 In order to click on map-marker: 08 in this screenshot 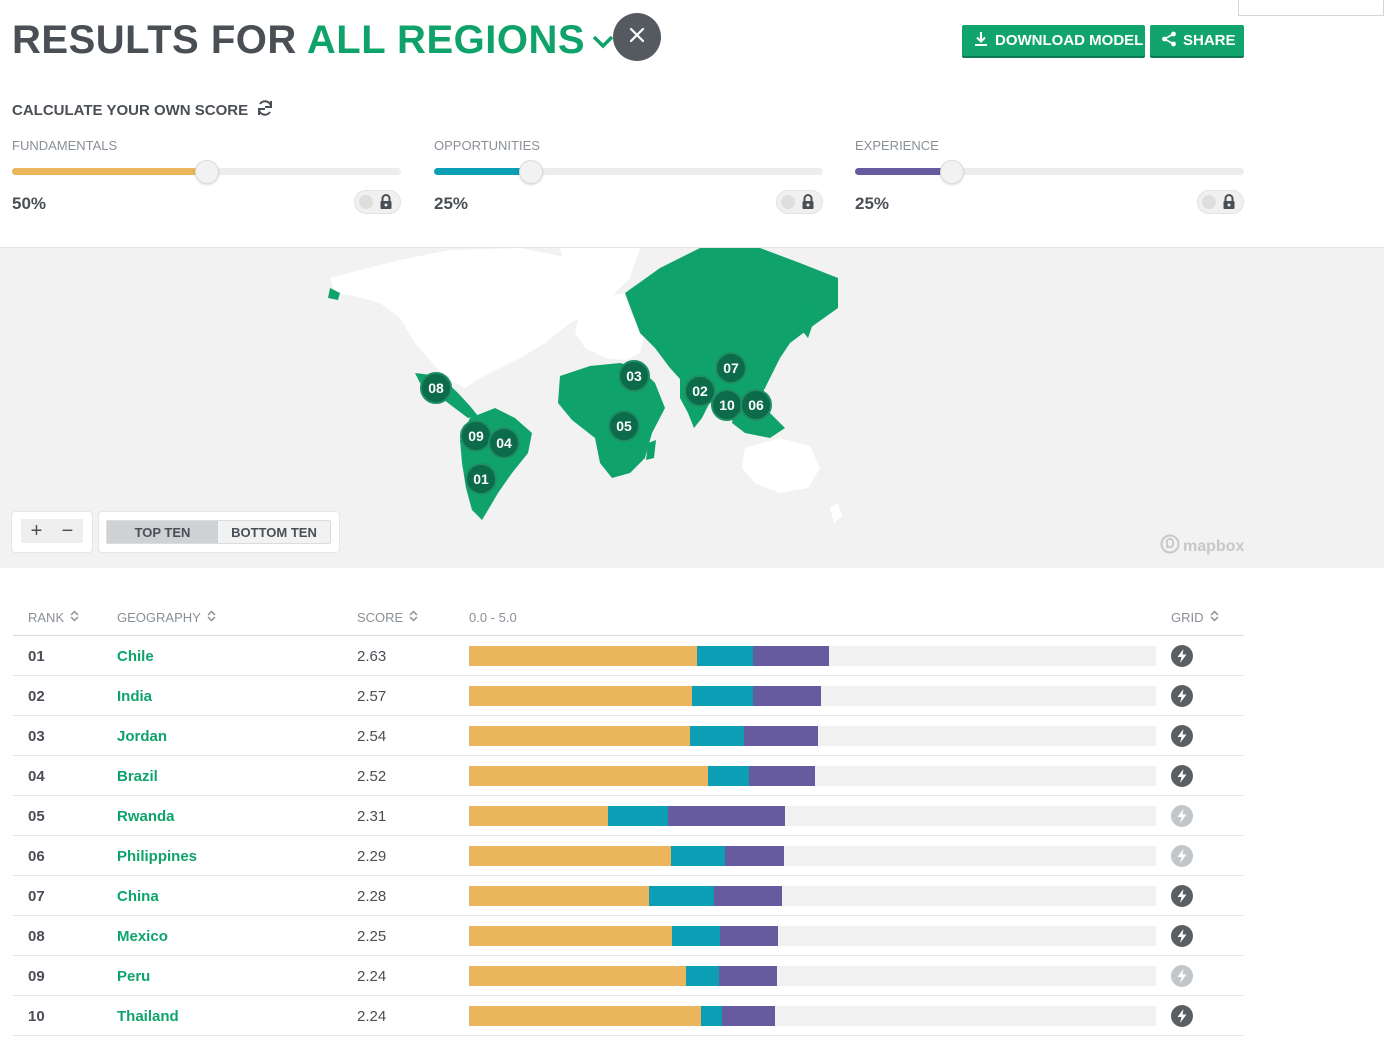, I will do `click(436, 388)`.